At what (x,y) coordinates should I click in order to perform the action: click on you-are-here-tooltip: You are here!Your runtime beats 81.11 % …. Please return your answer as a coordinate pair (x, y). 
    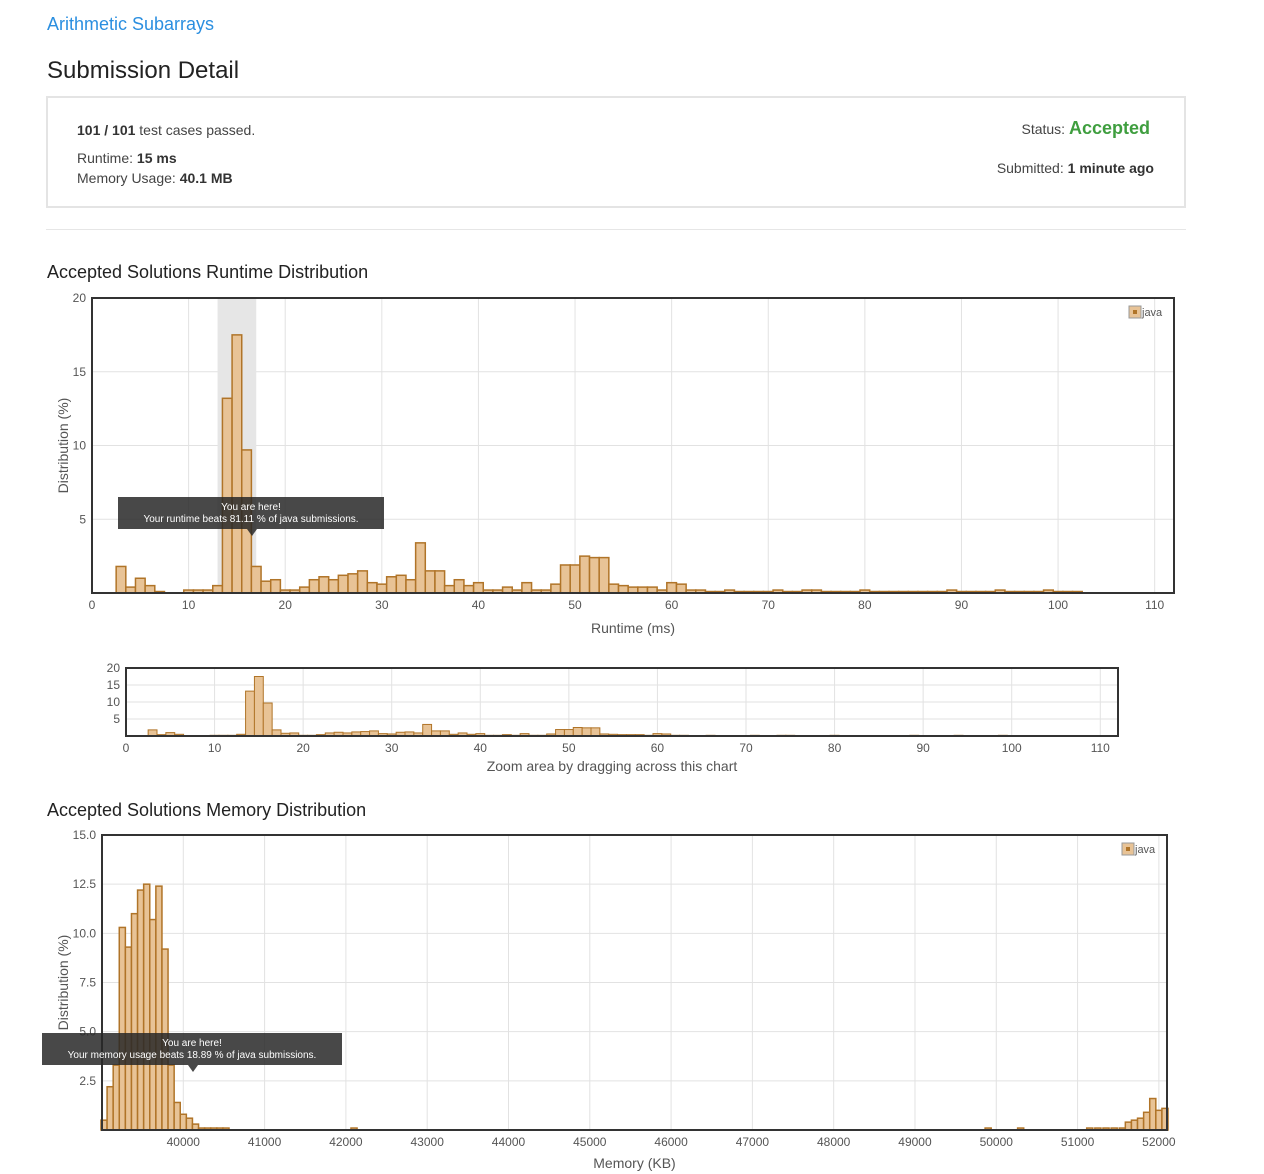
    Looking at the image, I should click on (251, 516).